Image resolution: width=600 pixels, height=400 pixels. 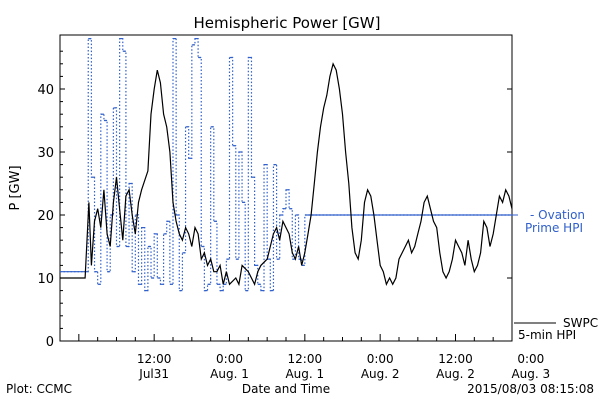 What do you see at coordinates (530, 389) in the screenshot?
I see `footer-right: 2015/08/03 08:15:08` at bounding box center [530, 389].